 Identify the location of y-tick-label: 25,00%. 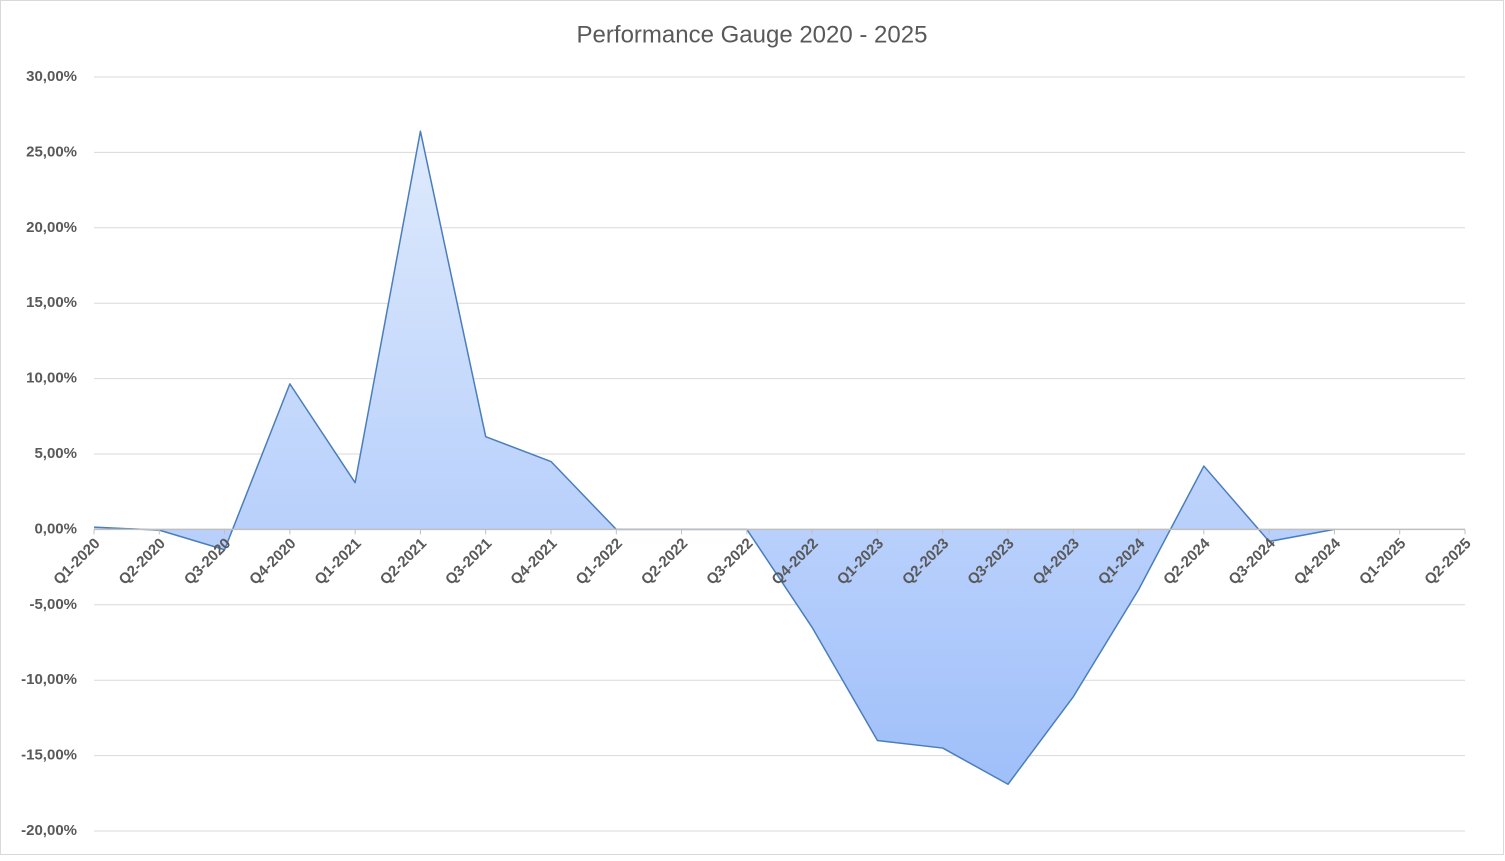
(51, 151).